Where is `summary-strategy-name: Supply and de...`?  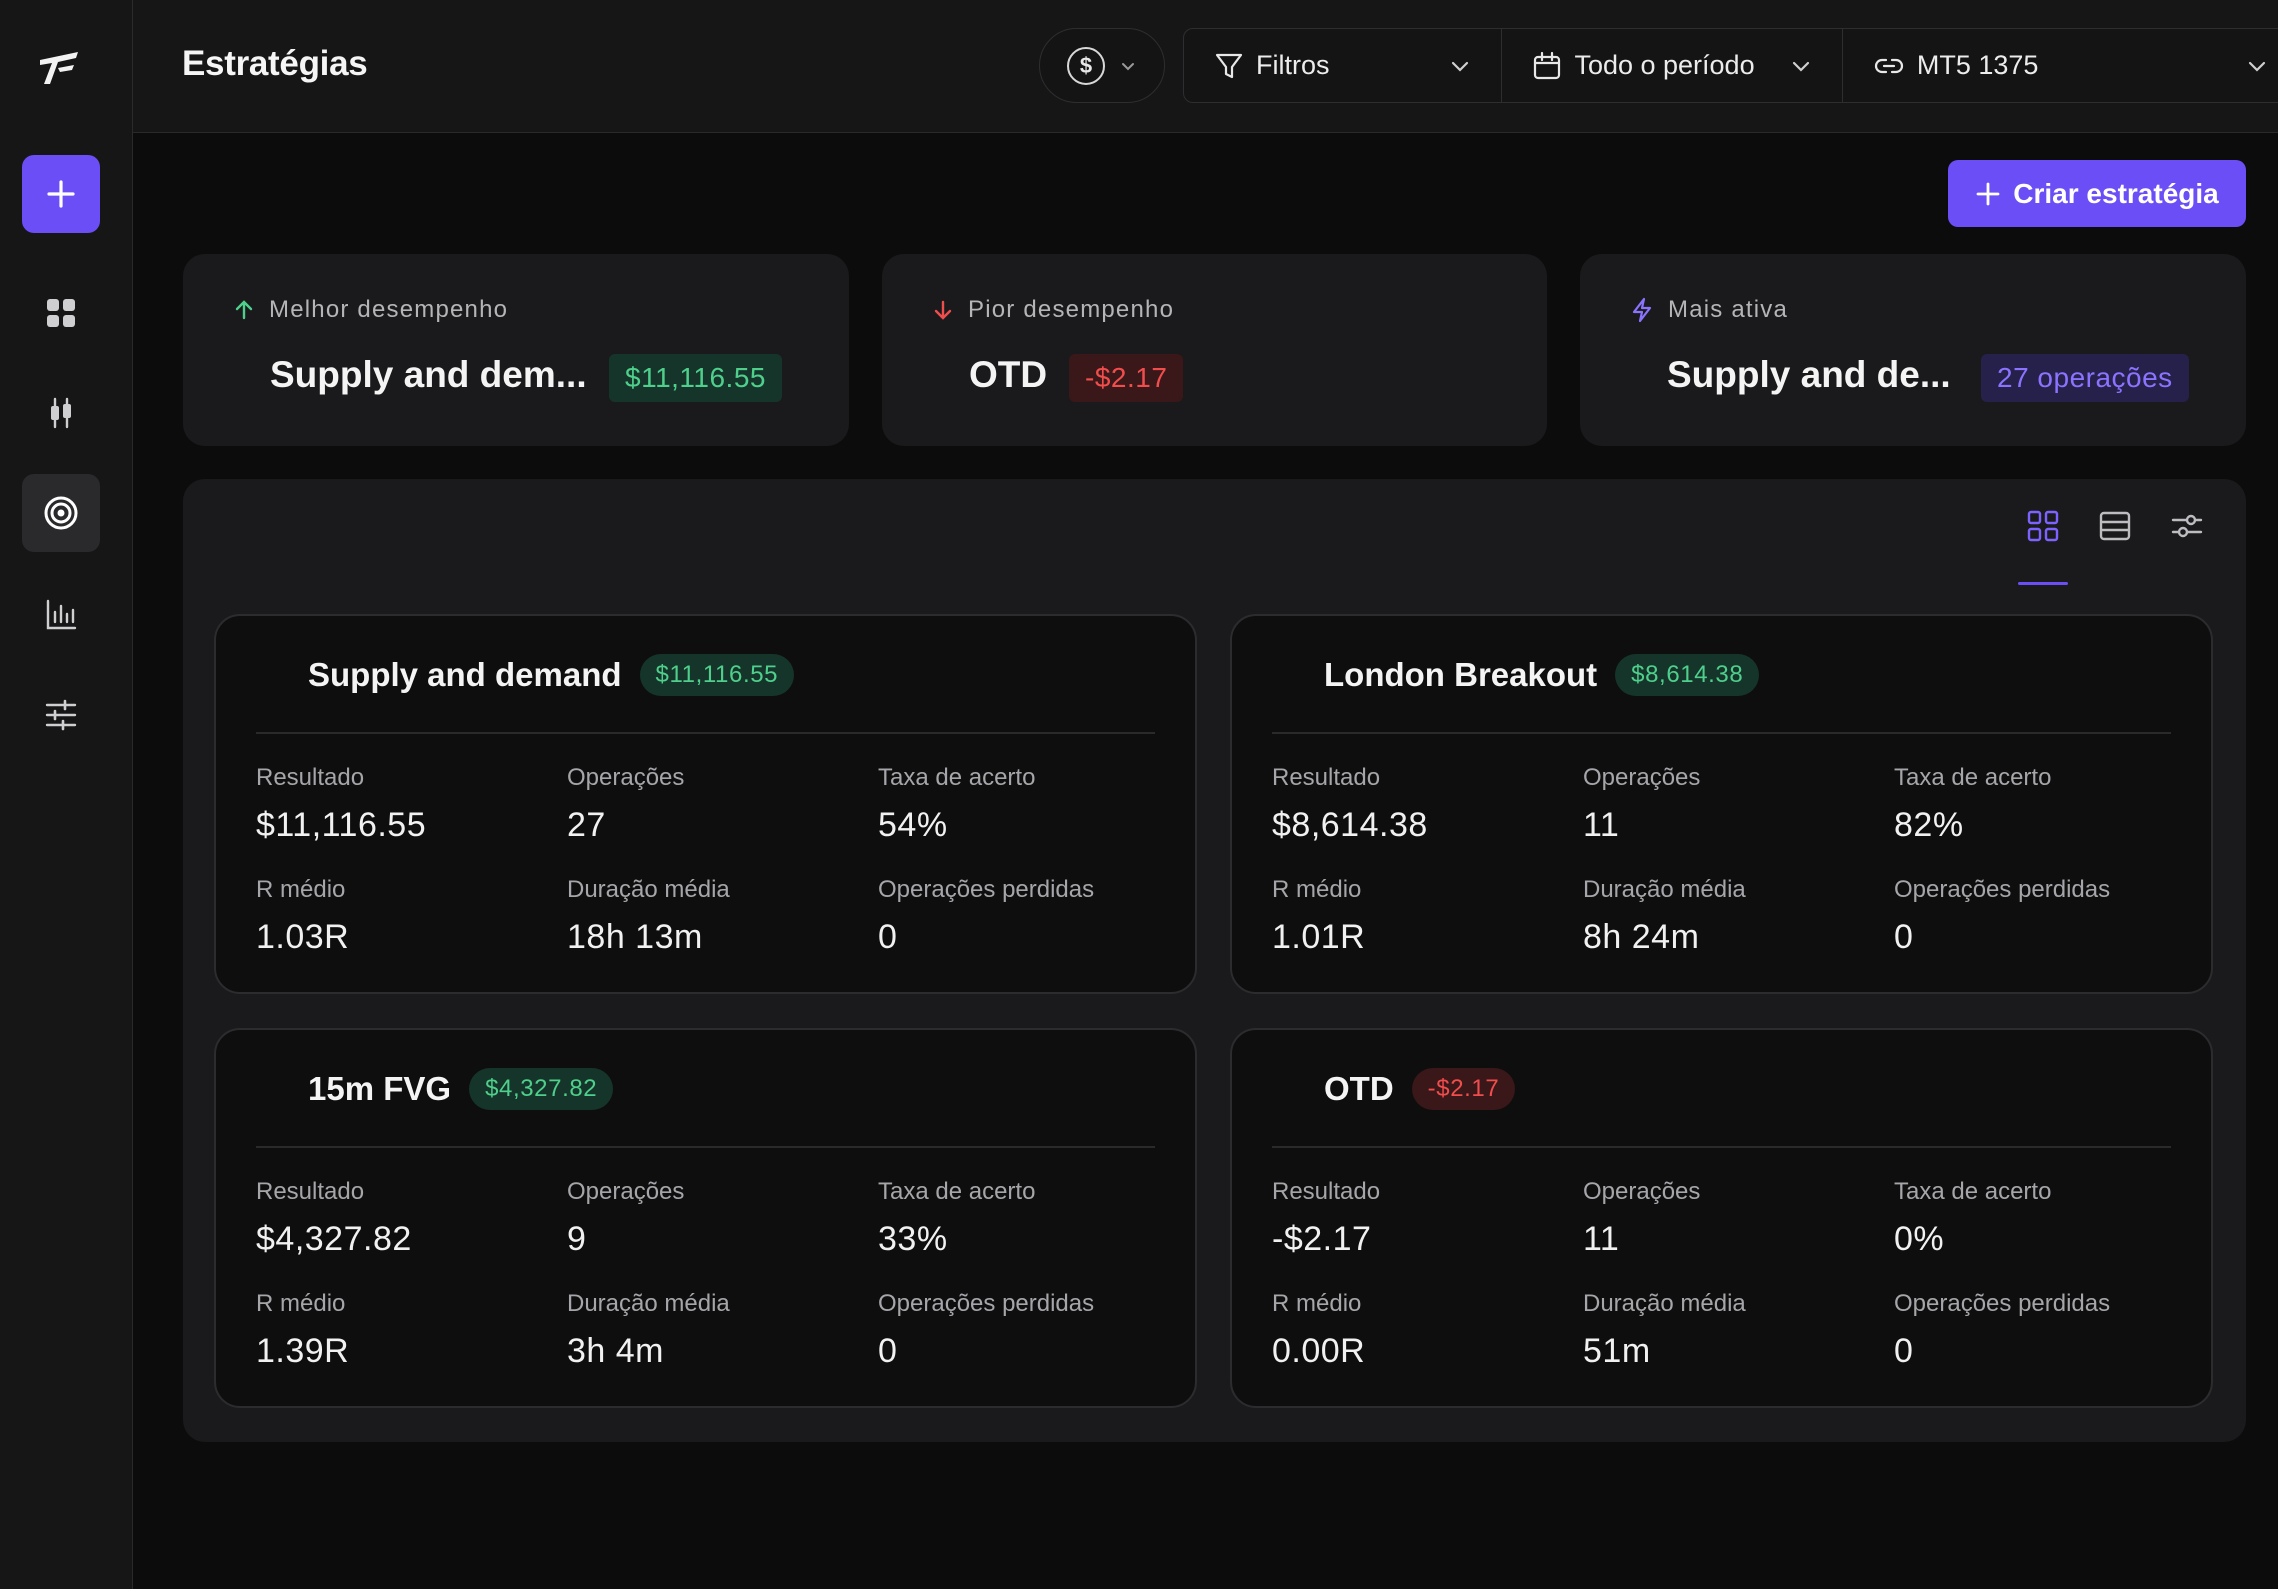
summary-strategy-name: Supply and de... is located at coordinates (1809, 374).